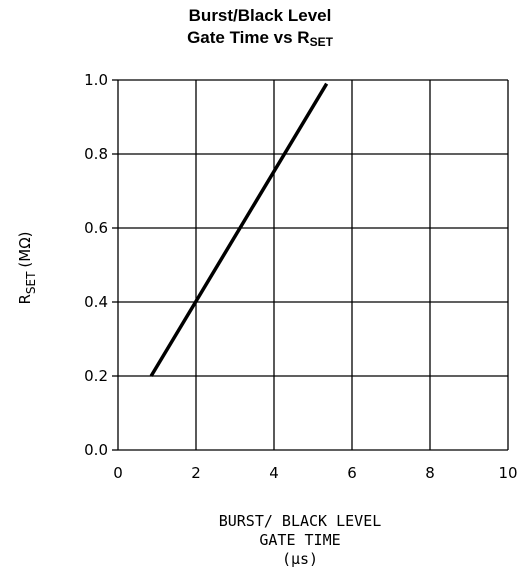 This screenshot has width=520, height=585. What do you see at coordinates (96, 376) in the screenshot?
I see `y-tick-label: 0.2` at bounding box center [96, 376].